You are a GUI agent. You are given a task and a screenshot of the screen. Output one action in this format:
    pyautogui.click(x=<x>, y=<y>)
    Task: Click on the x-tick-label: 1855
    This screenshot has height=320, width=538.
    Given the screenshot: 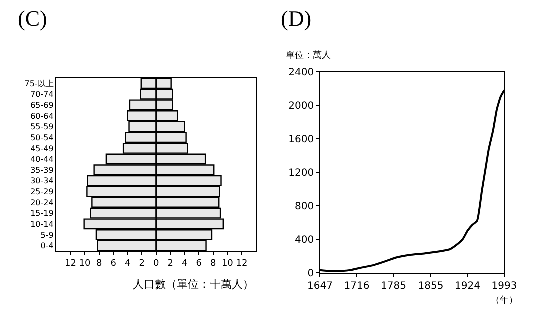 What is the action you would take?
    pyautogui.click(x=431, y=286)
    